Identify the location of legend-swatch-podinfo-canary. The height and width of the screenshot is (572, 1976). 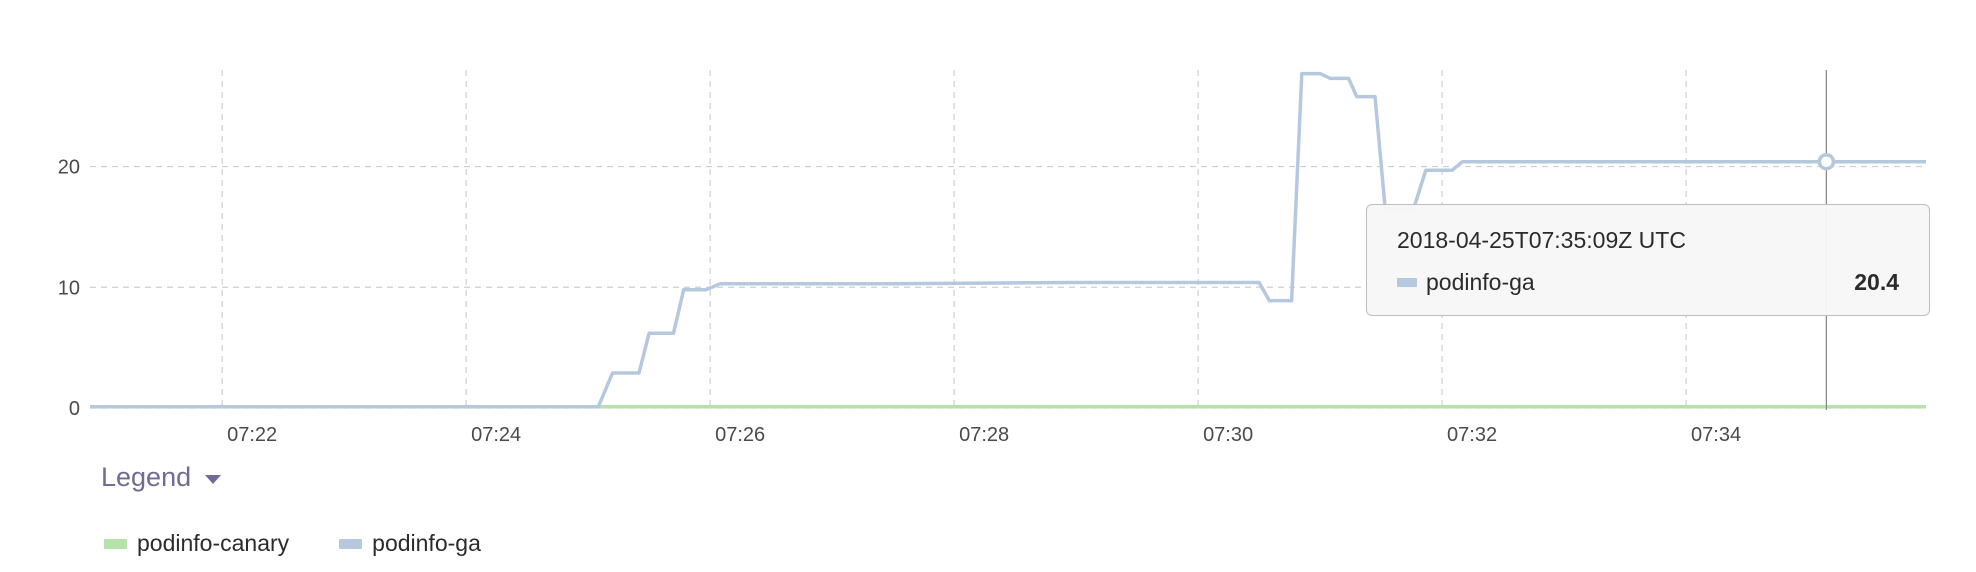
(115, 543).